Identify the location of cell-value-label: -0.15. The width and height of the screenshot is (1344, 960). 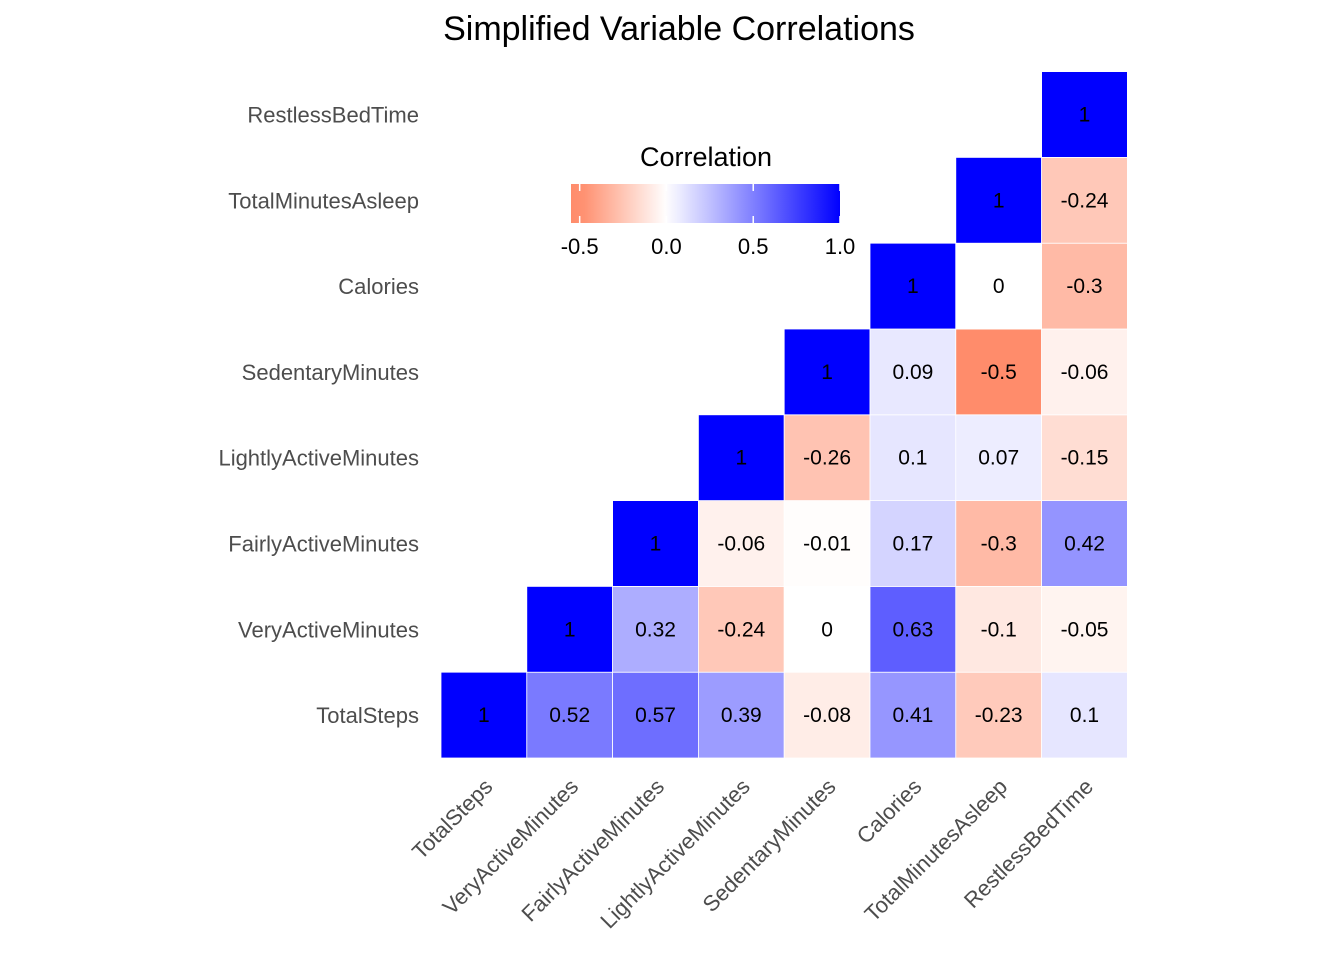
(1085, 458).